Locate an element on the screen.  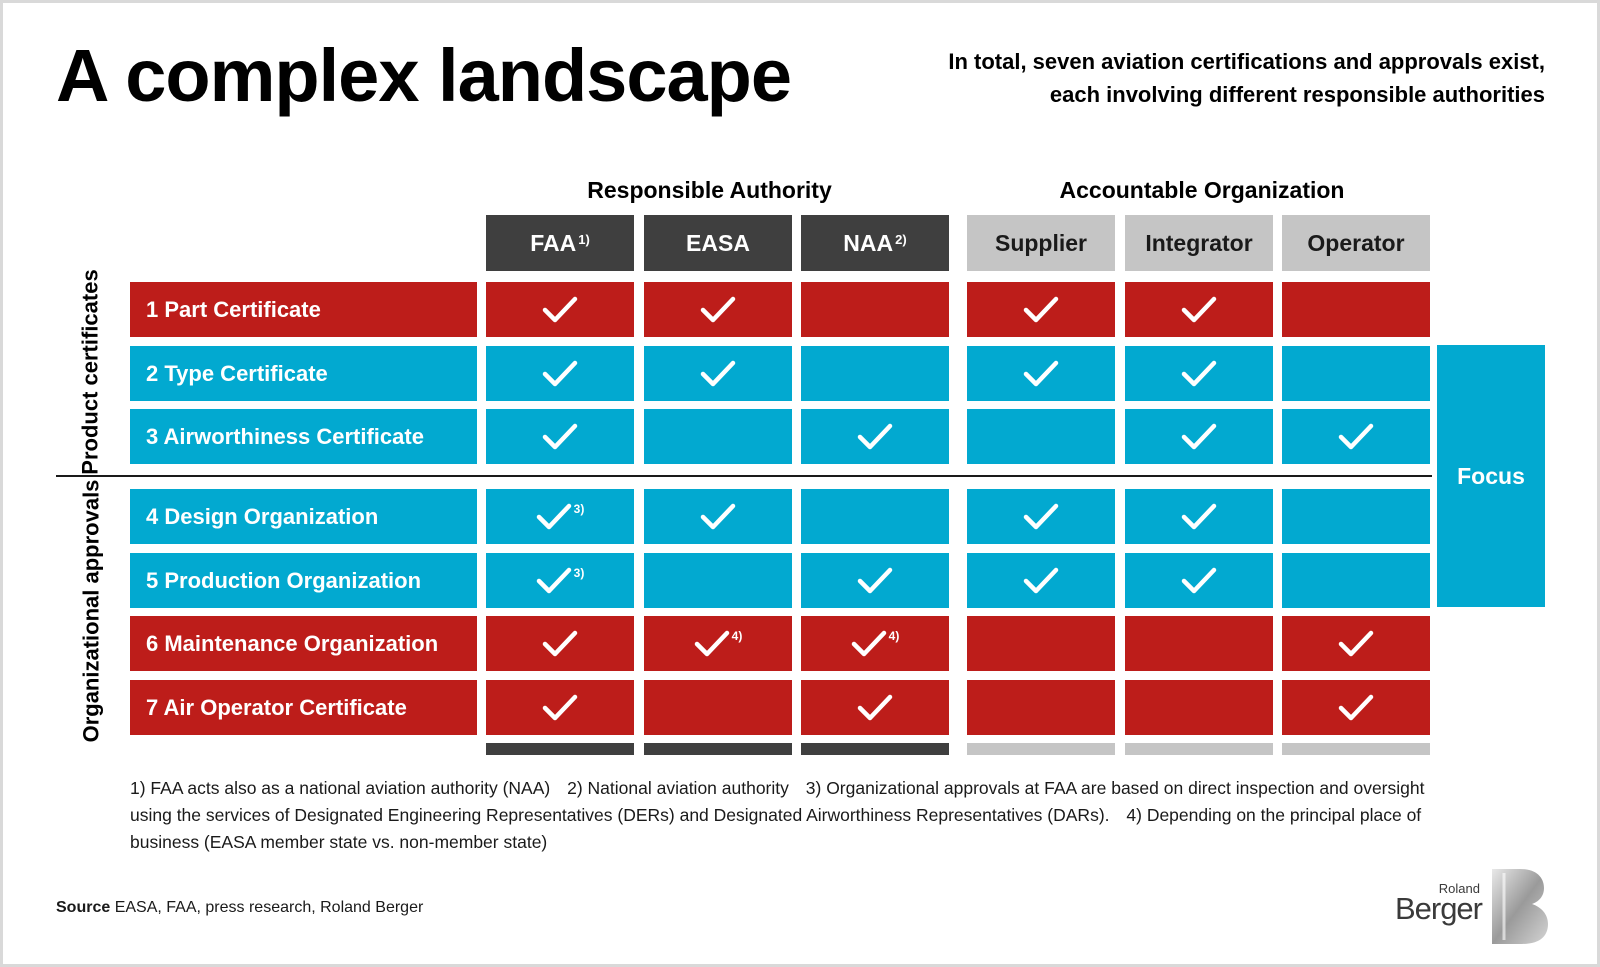
column-header-operator: Operator is located at coordinates (1356, 243).